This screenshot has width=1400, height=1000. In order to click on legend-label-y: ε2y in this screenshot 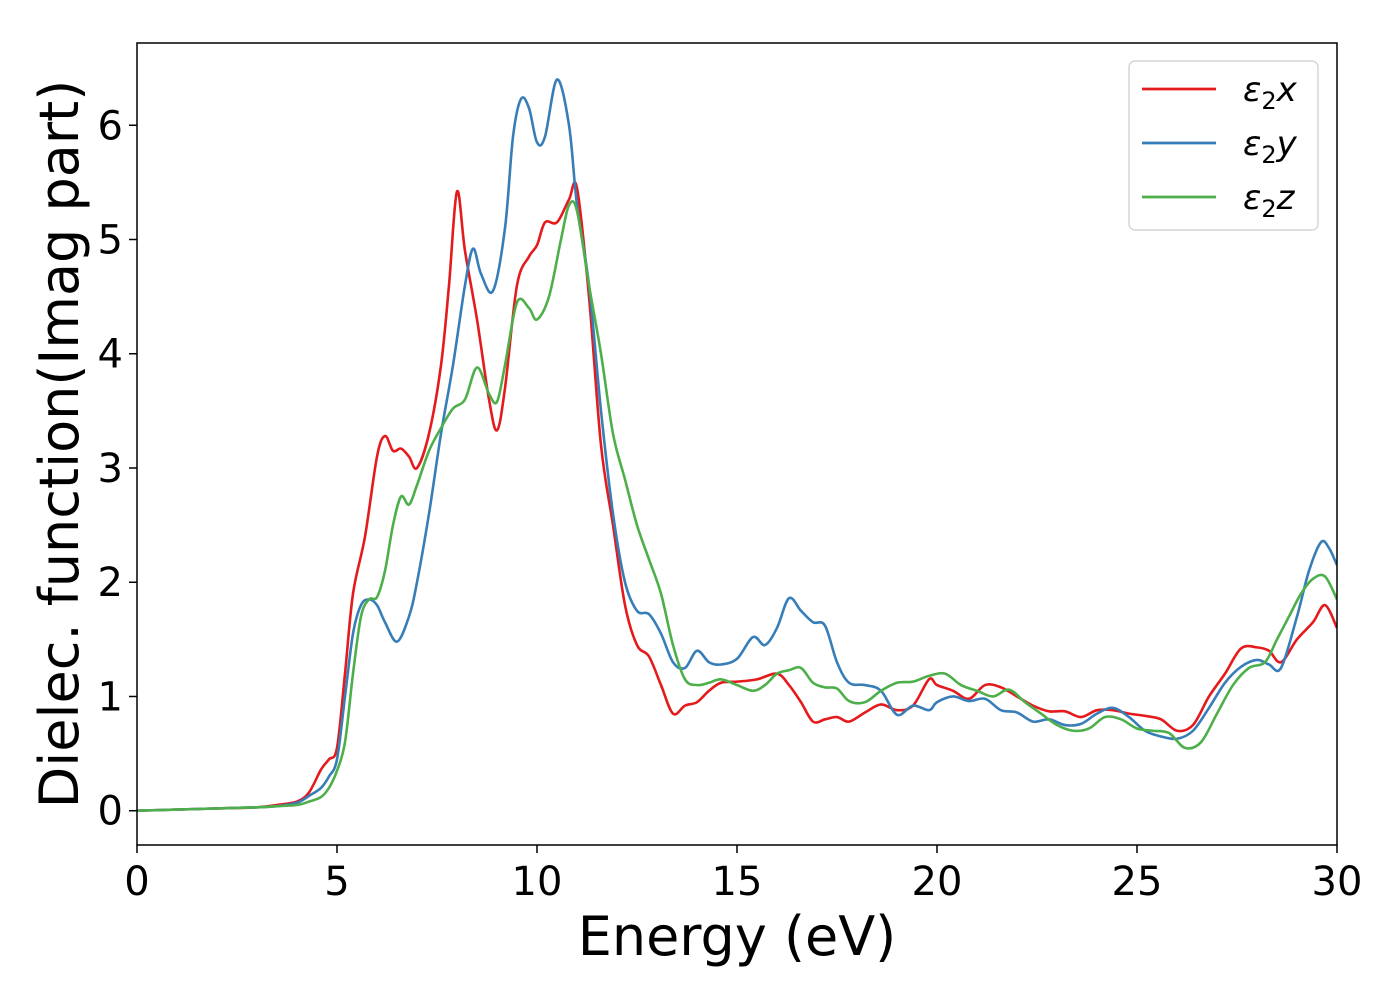, I will do `click(1270, 146)`.